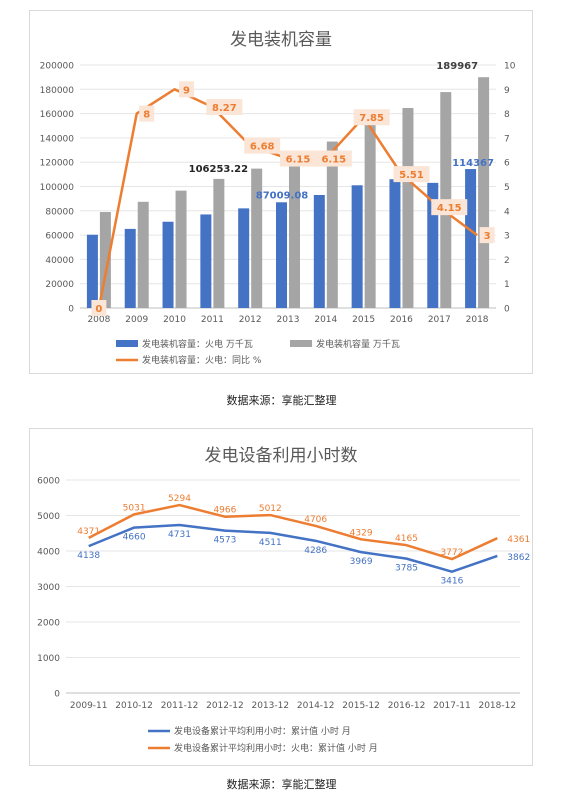 The width and height of the screenshot is (563, 800). What do you see at coordinates (507, 212) in the screenshot?
I see `y2-tick-label: 4` at bounding box center [507, 212].